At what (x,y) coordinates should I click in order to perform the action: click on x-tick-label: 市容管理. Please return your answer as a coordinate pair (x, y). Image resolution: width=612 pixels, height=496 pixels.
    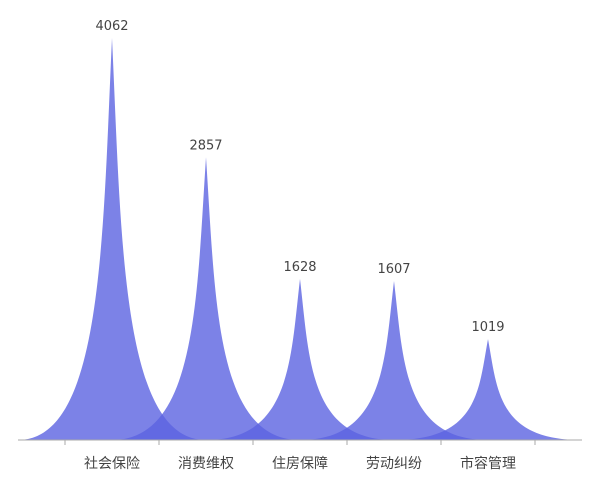
    Looking at the image, I should click on (488, 463).